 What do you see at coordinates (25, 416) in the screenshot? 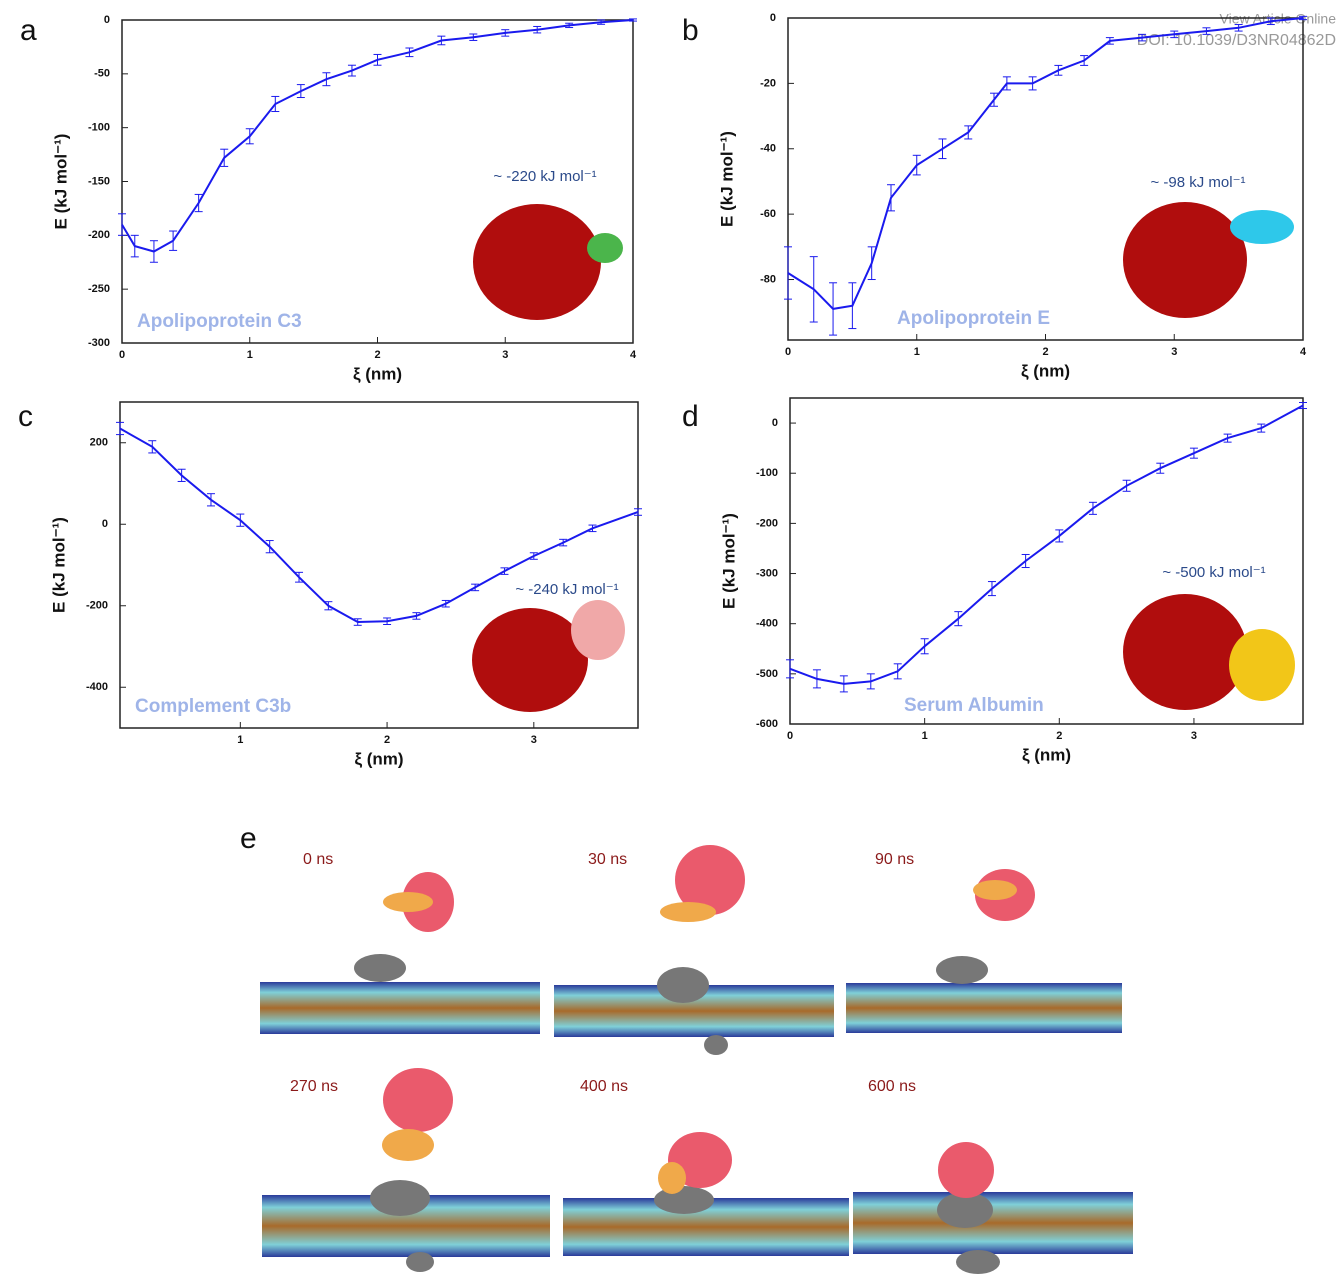
I see `panel-label: c` at bounding box center [25, 416].